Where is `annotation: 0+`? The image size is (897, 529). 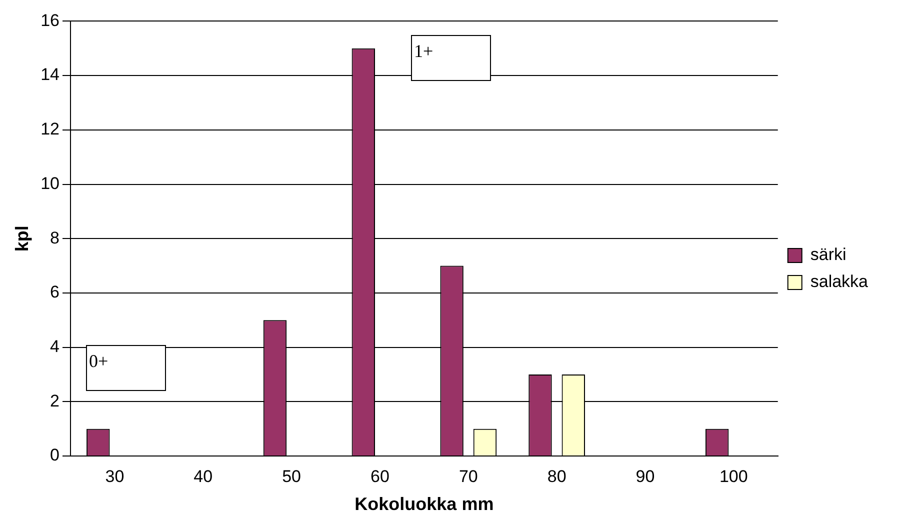 annotation: 0+ is located at coordinates (98, 361).